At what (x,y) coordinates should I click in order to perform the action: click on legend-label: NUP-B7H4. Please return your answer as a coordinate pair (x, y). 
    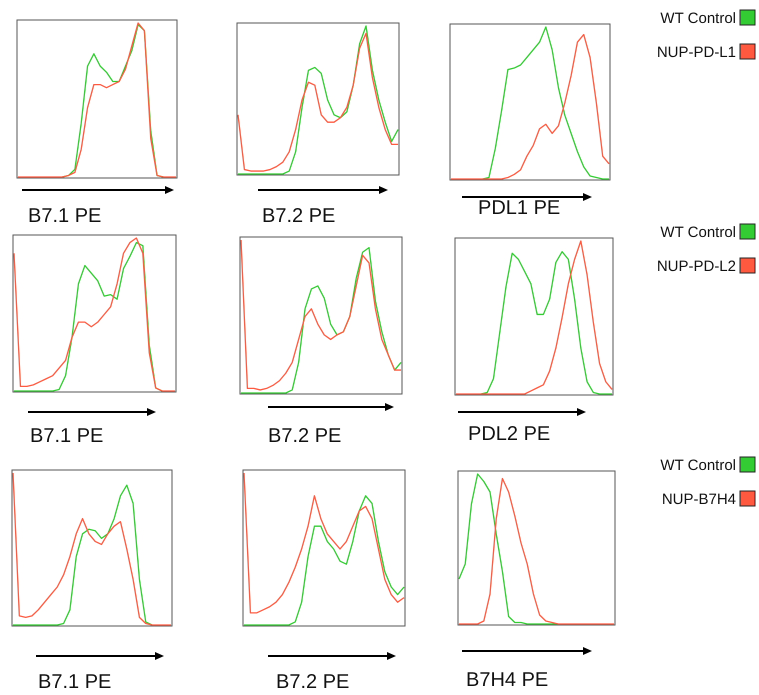
    Looking at the image, I should click on (699, 499).